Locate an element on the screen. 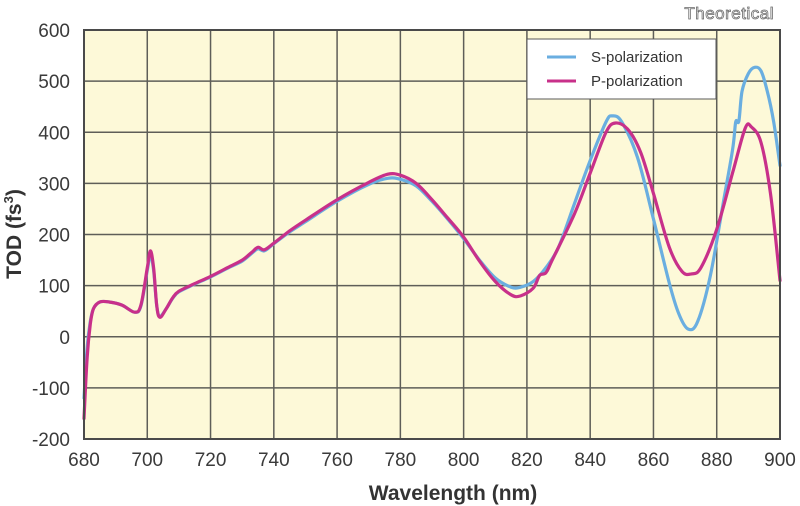 The height and width of the screenshot is (506, 800). y-axis-title: TOD (fs3) is located at coordinates (13, 234).